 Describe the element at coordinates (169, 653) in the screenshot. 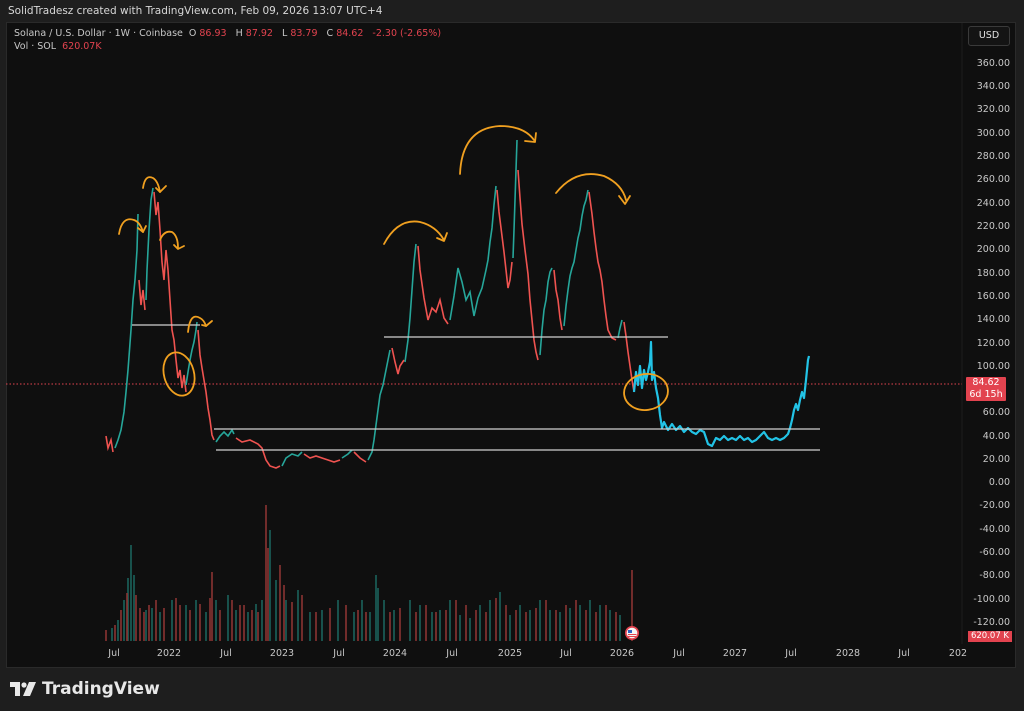

I see `time-tick: 2022` at that location.